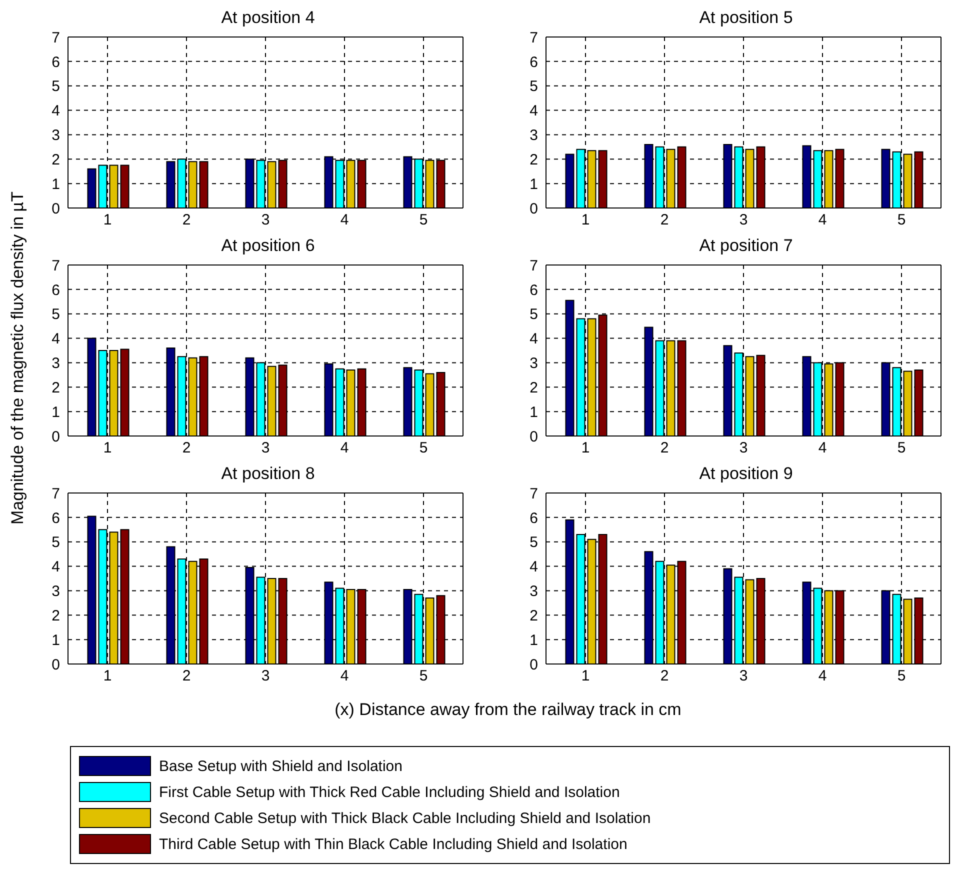 The height and width of the screenshot is (870, 962). What do you see at coordinates (389, 792) in the screenshot?
I see `legend-label: First Cable Setup with Thick Red Cable Including Shield and Isolation` at bounding box center [389, 792].